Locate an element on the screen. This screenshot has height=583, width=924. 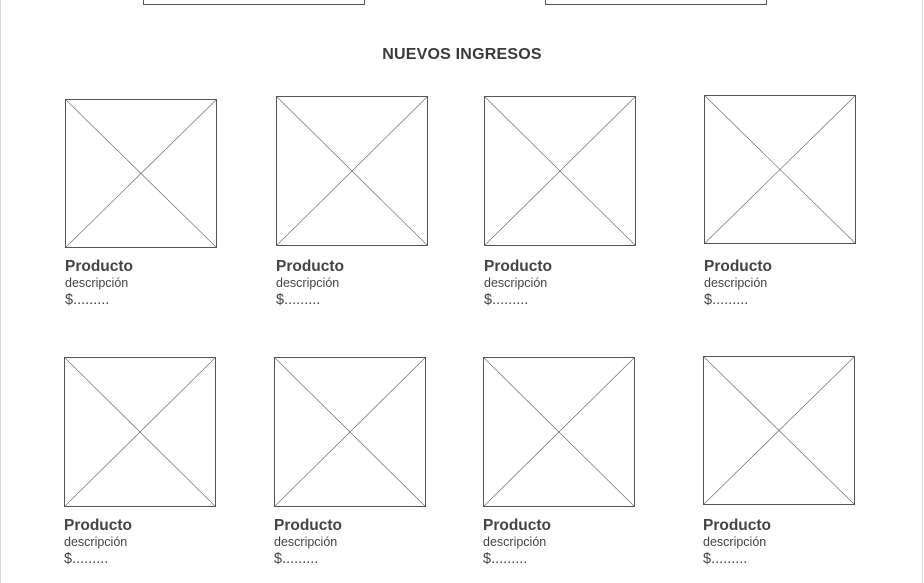
page-frame-right is located at coordinates (922, 291).